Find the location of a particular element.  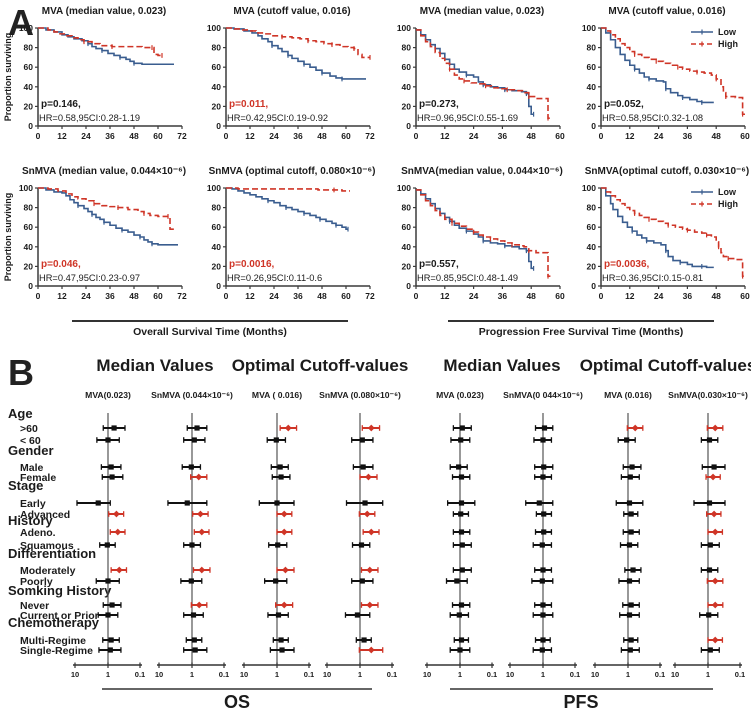

svg-text: 24 is located at coordinates (86, 136).